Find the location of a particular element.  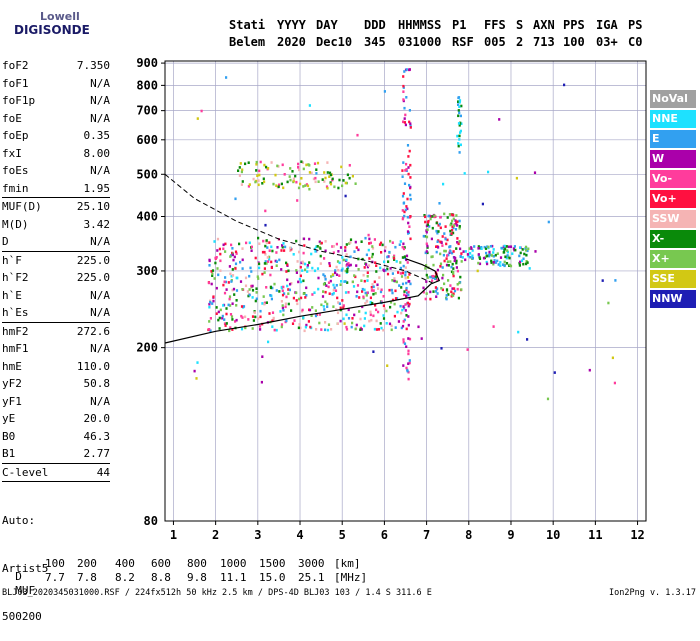

header-label: YYYY is located at coordinates (291, 25).